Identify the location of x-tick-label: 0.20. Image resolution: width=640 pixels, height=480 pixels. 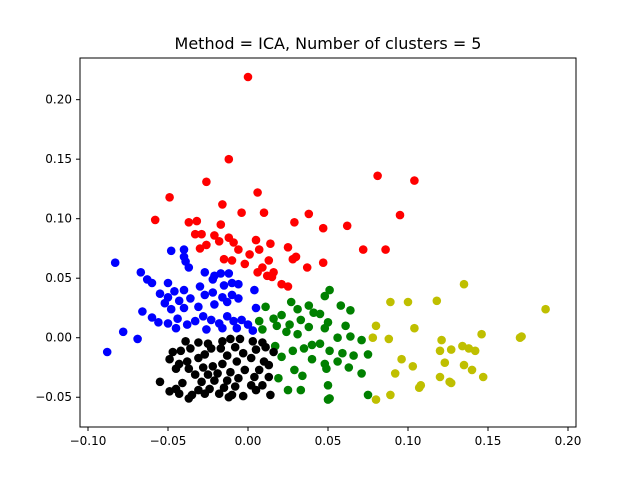
(568, 441).